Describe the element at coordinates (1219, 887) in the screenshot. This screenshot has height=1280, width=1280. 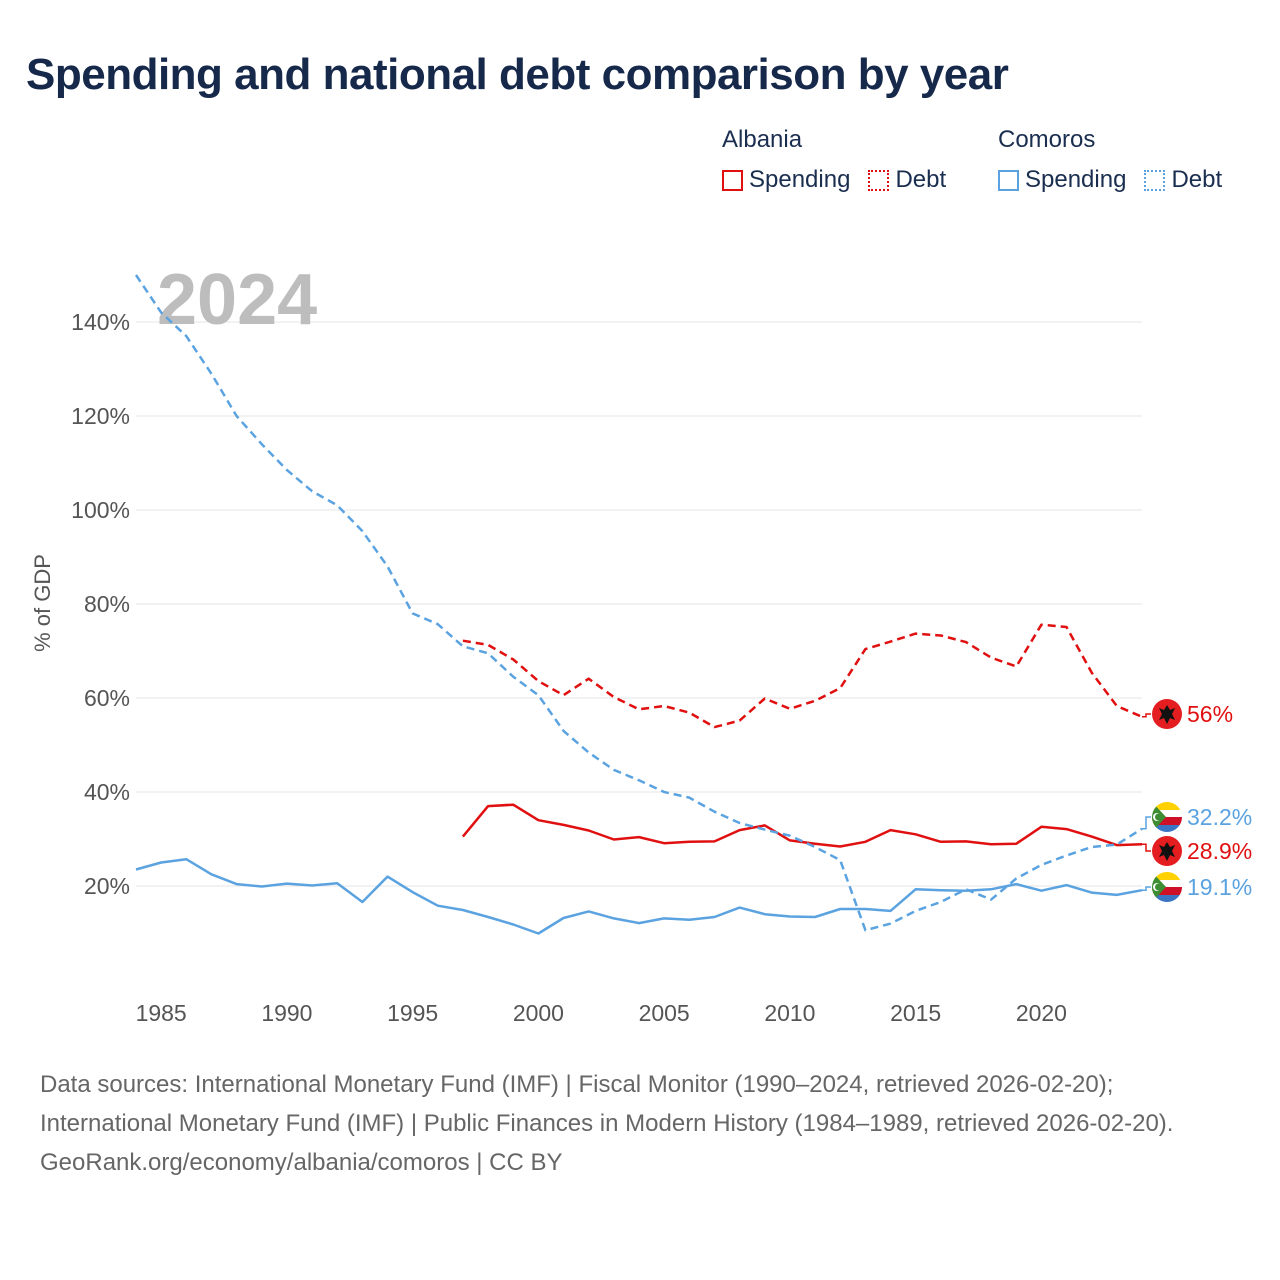
I see `comoros-spending-end-label: 19.1%` at that location.